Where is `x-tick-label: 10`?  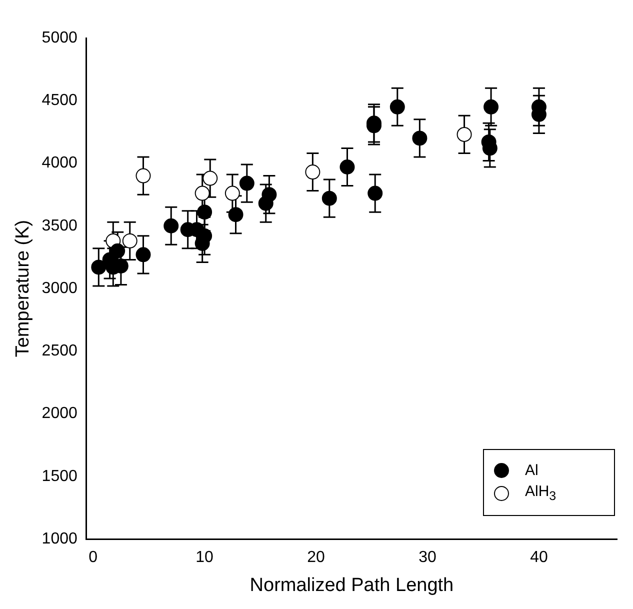
x-tick-label: 10 is located at coordinates (205, 557).